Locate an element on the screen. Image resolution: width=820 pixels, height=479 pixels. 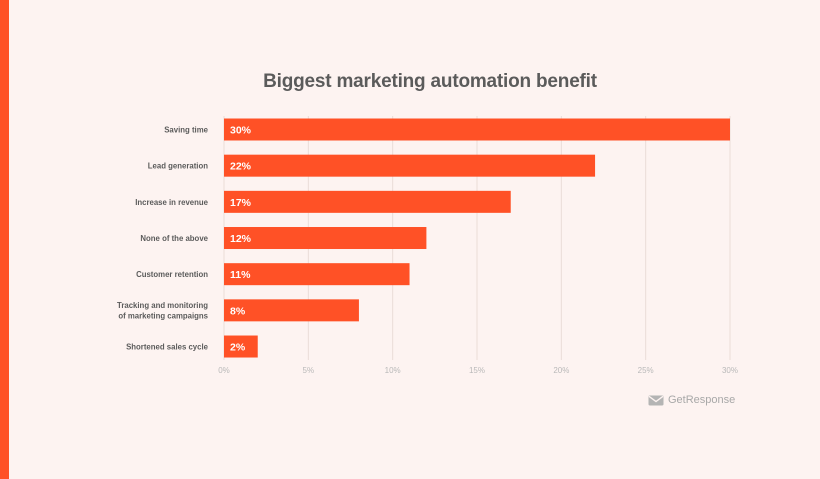
brand-logo: GetResponse is located at coordinates (691, 400).